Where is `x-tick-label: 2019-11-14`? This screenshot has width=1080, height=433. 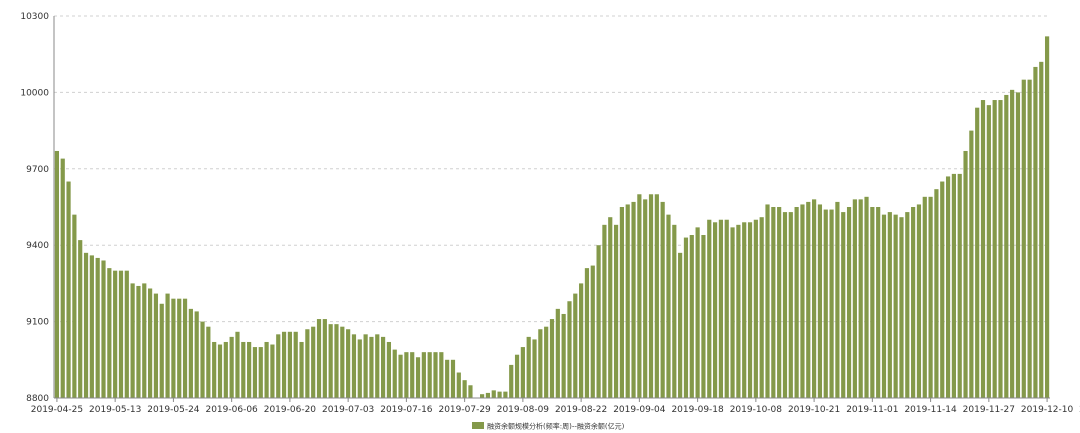 x-tick-label: 2019-11-14 is located at coordinates (930, 410).